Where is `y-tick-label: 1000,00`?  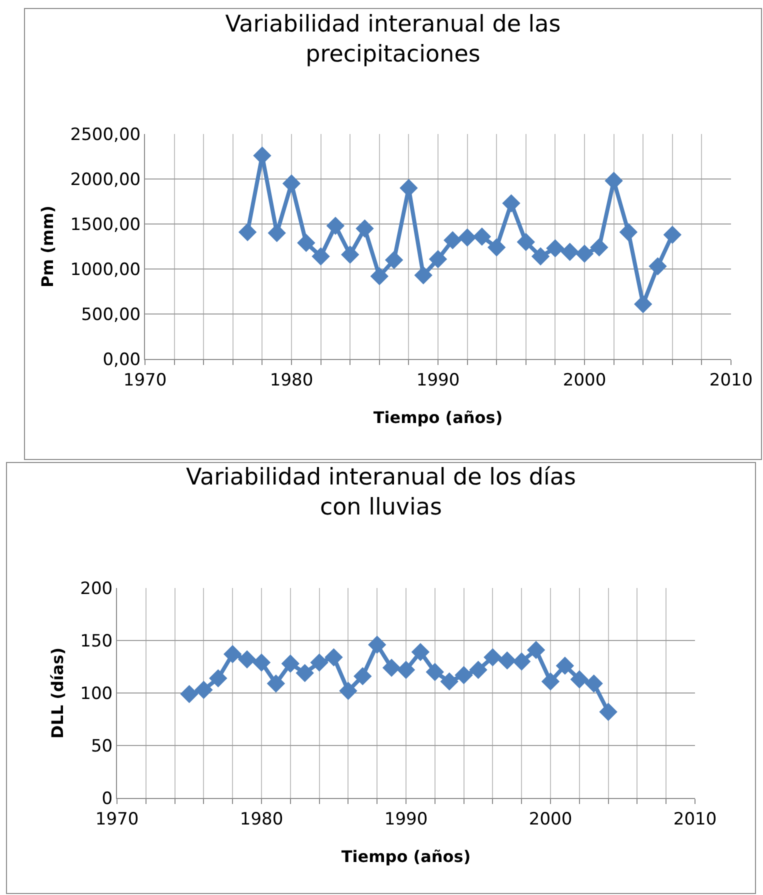
y-tick-label: 1000,00 is located at coordinates (105, 270).